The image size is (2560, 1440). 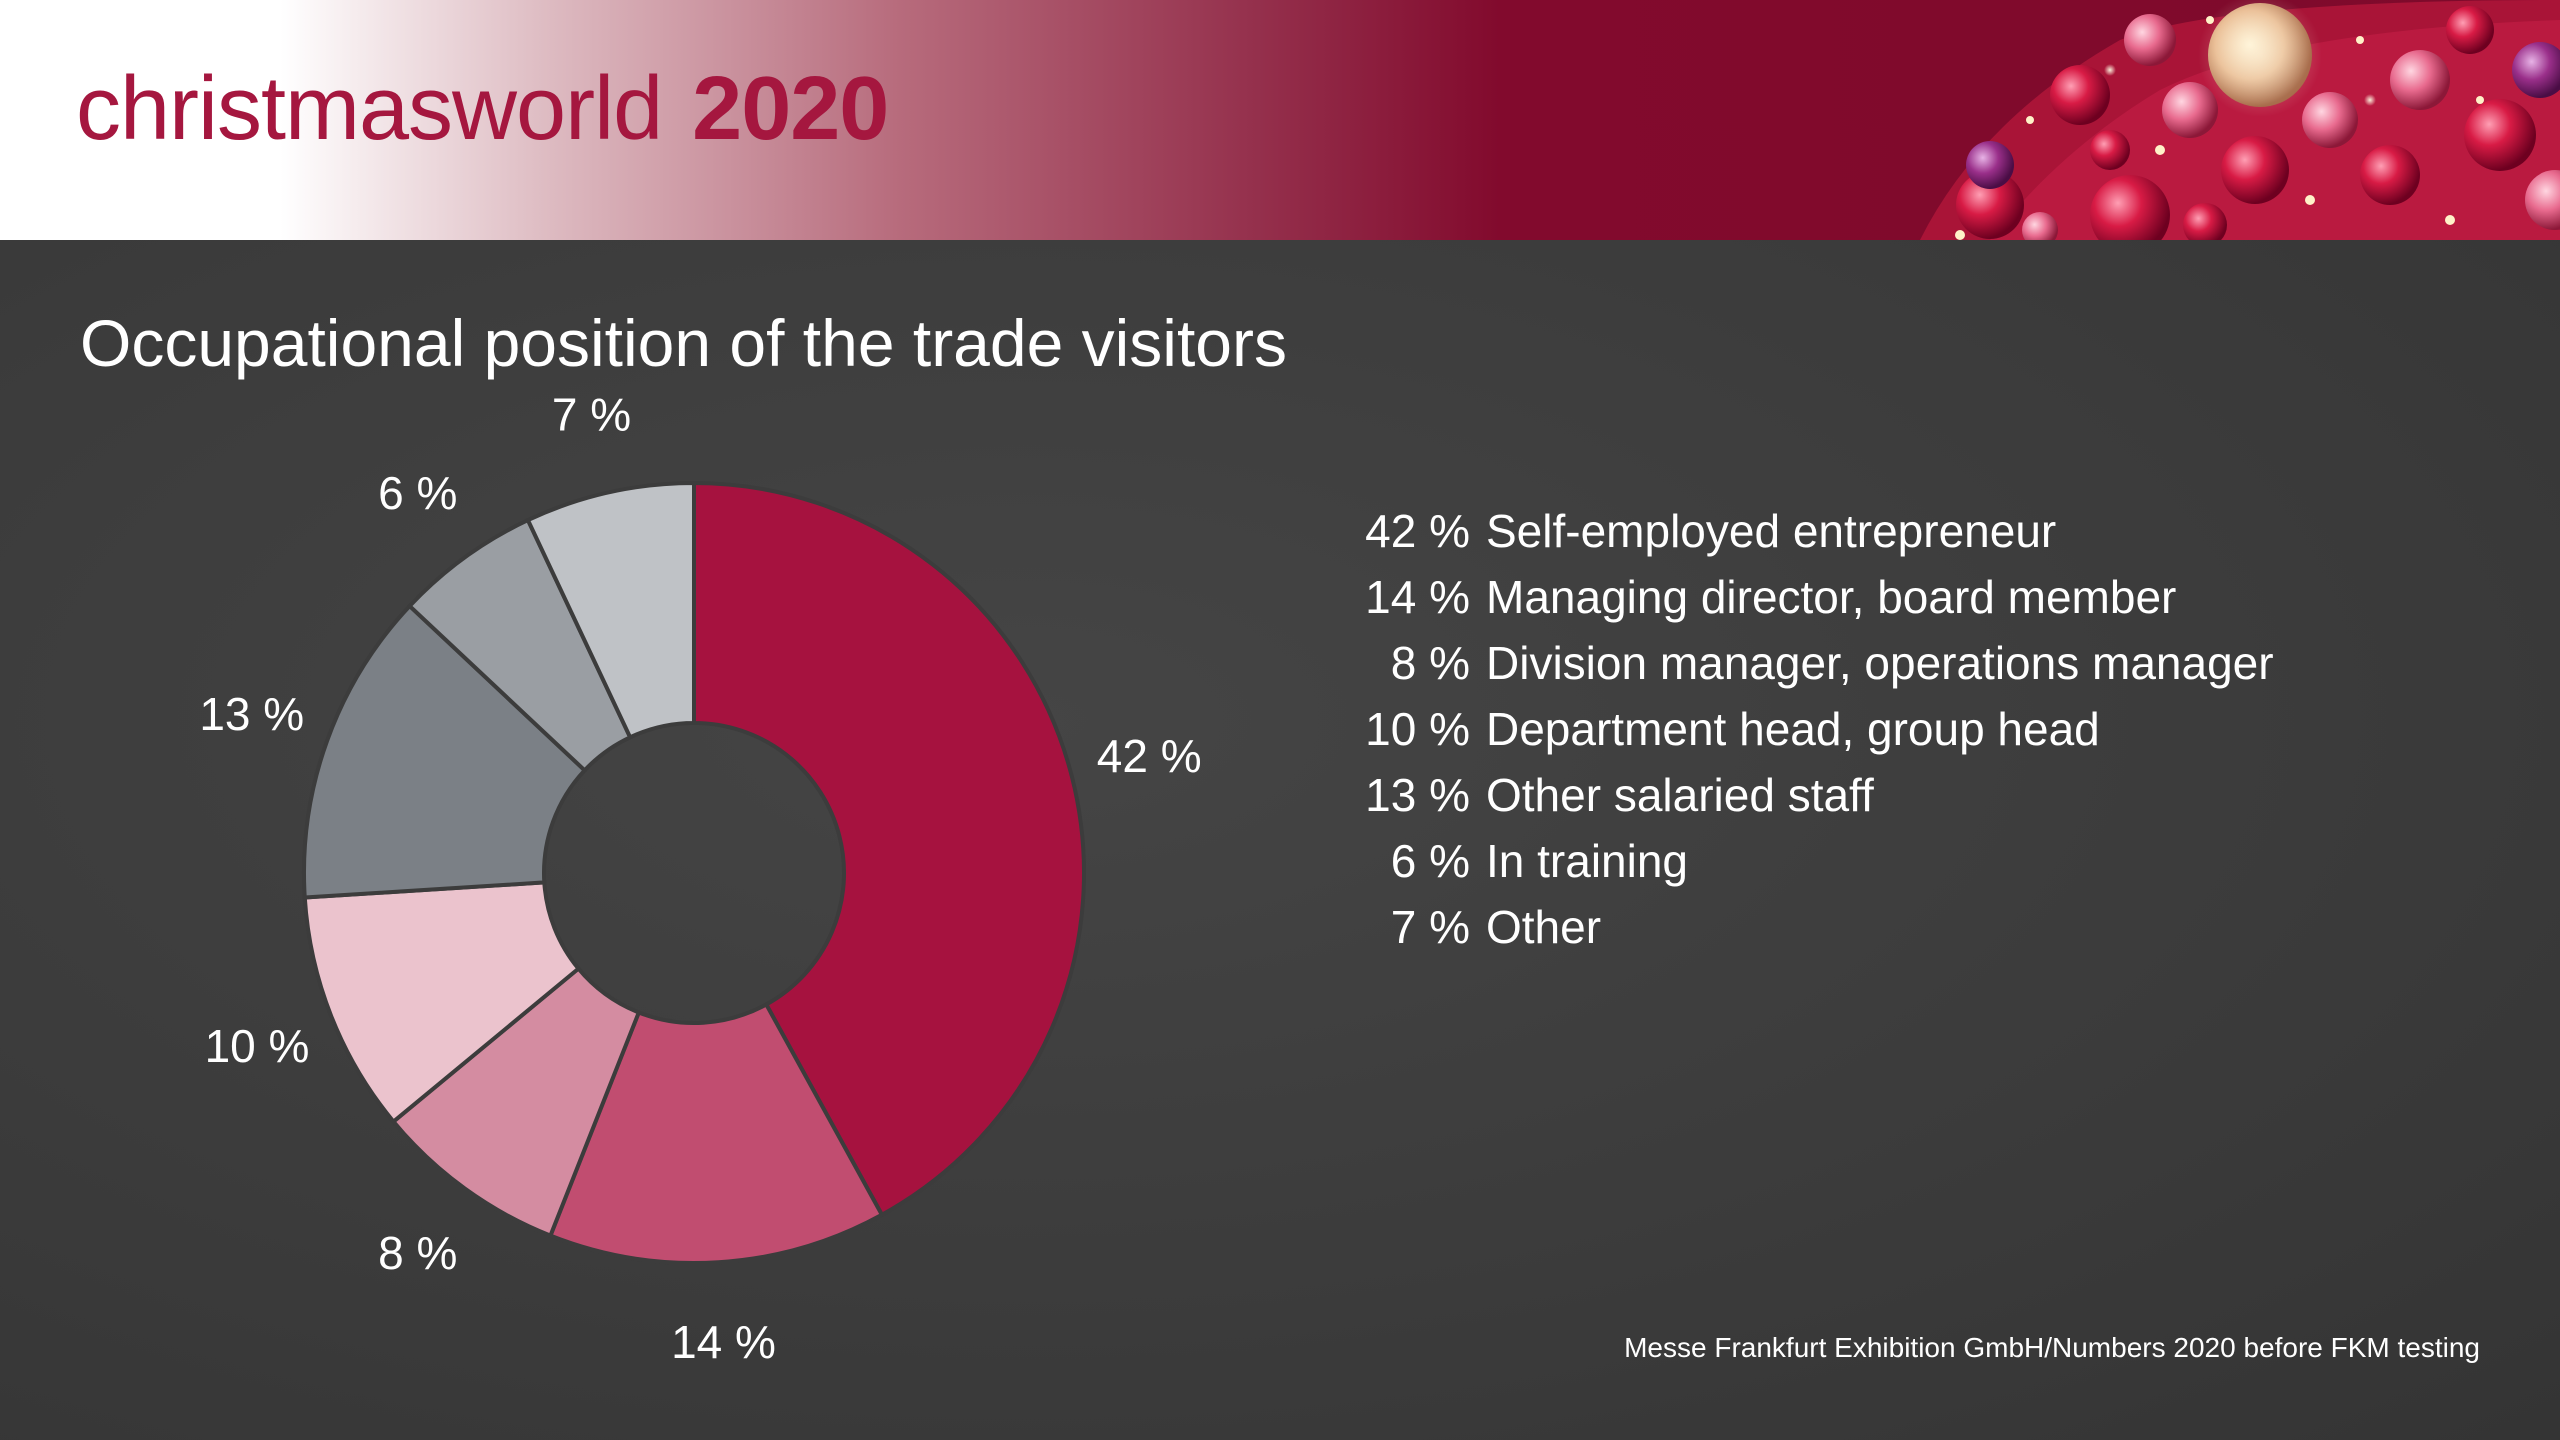 I want to click on legend-value: 42 %, so click(x=1417, y=531).